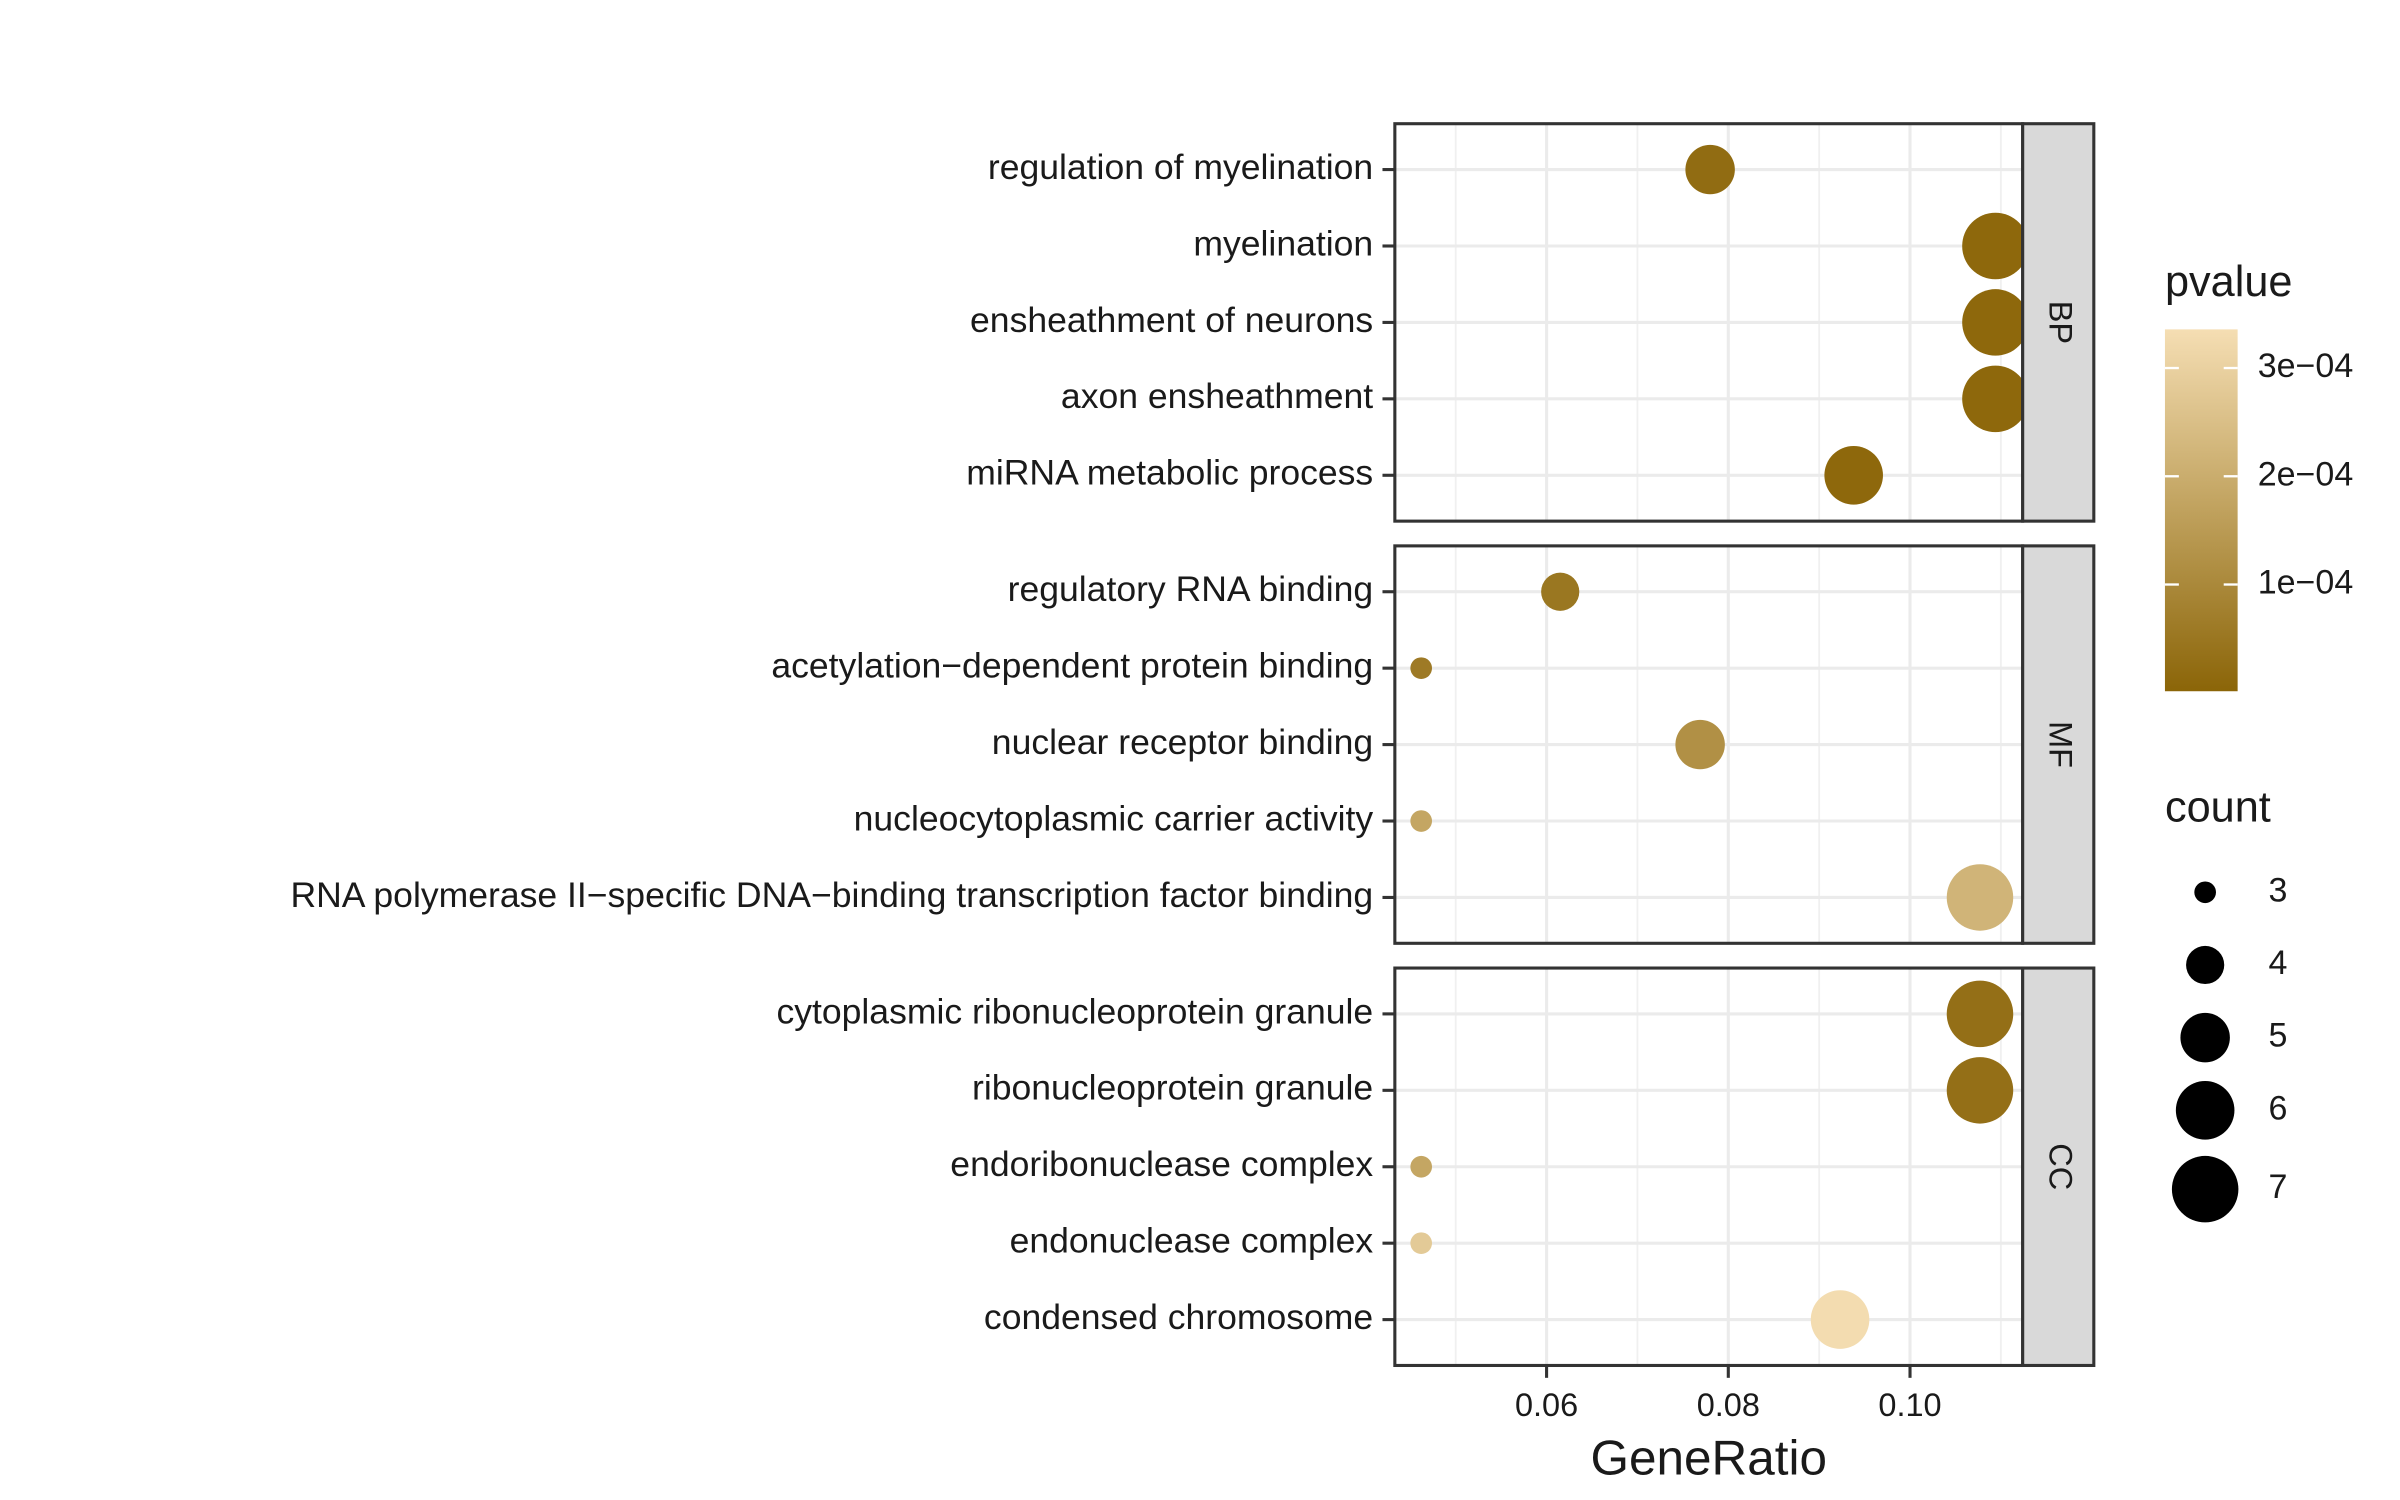 Image resolution: width=2400 pixels, height=1500 pixels. I want to click on colorbar-label: 2e−04, so click(2306, 474).